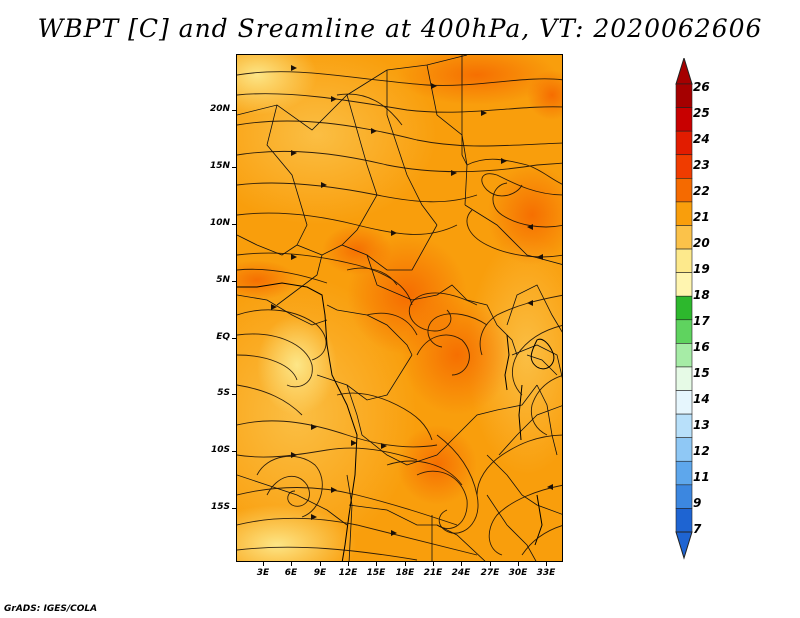  Describe the element at coordinates (490, 573) in the screenshot. I see `lon-label-27e: 27E` at that location.